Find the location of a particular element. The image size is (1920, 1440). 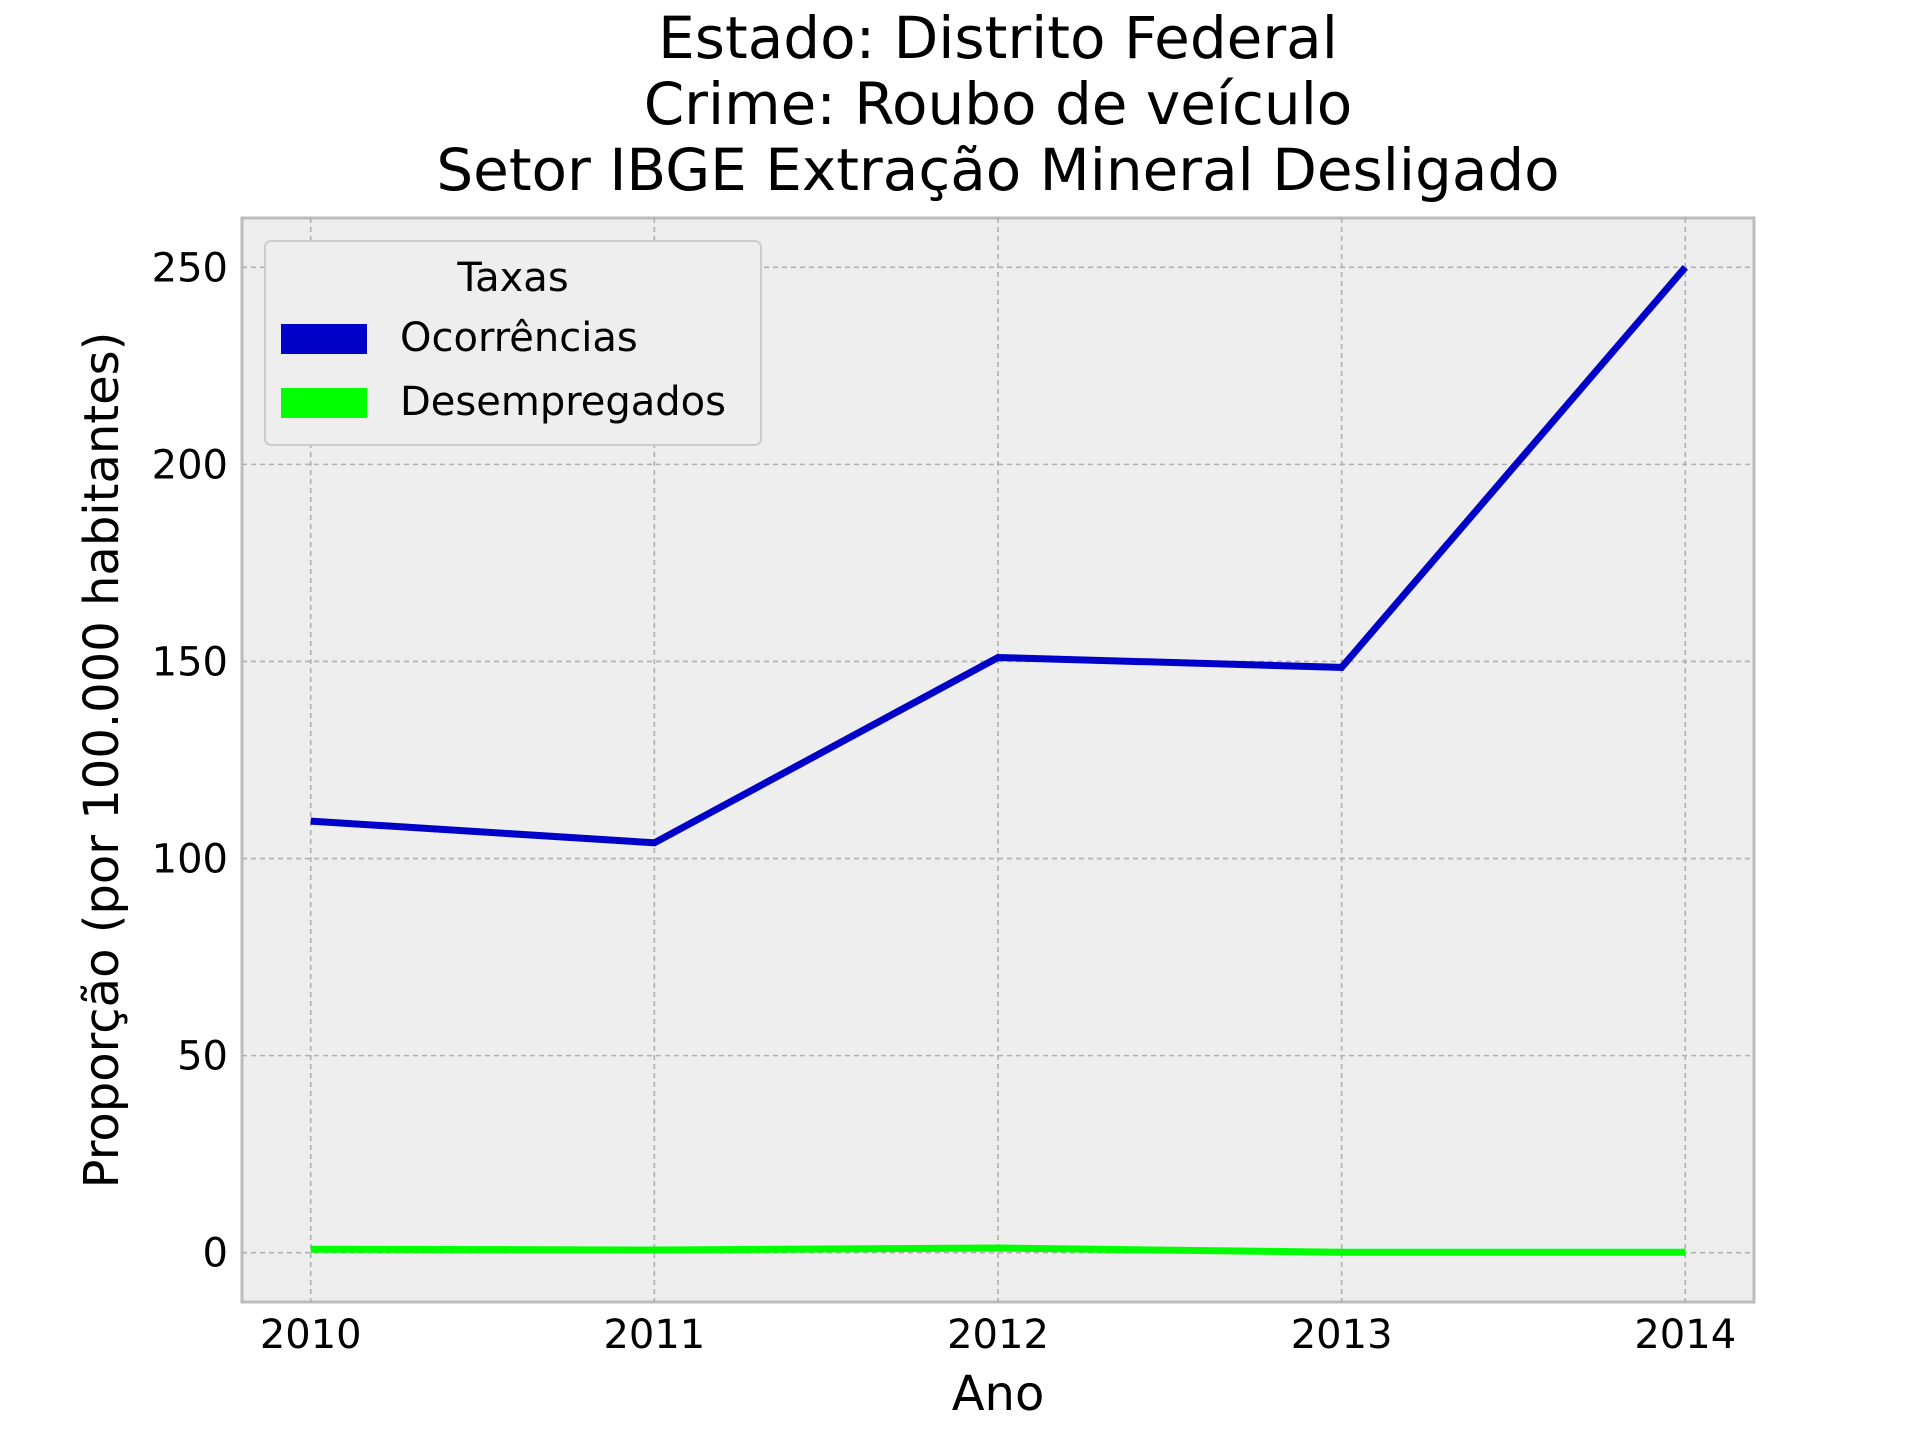

x-tick-label: 2012 is located at coordinates (998, 1335).